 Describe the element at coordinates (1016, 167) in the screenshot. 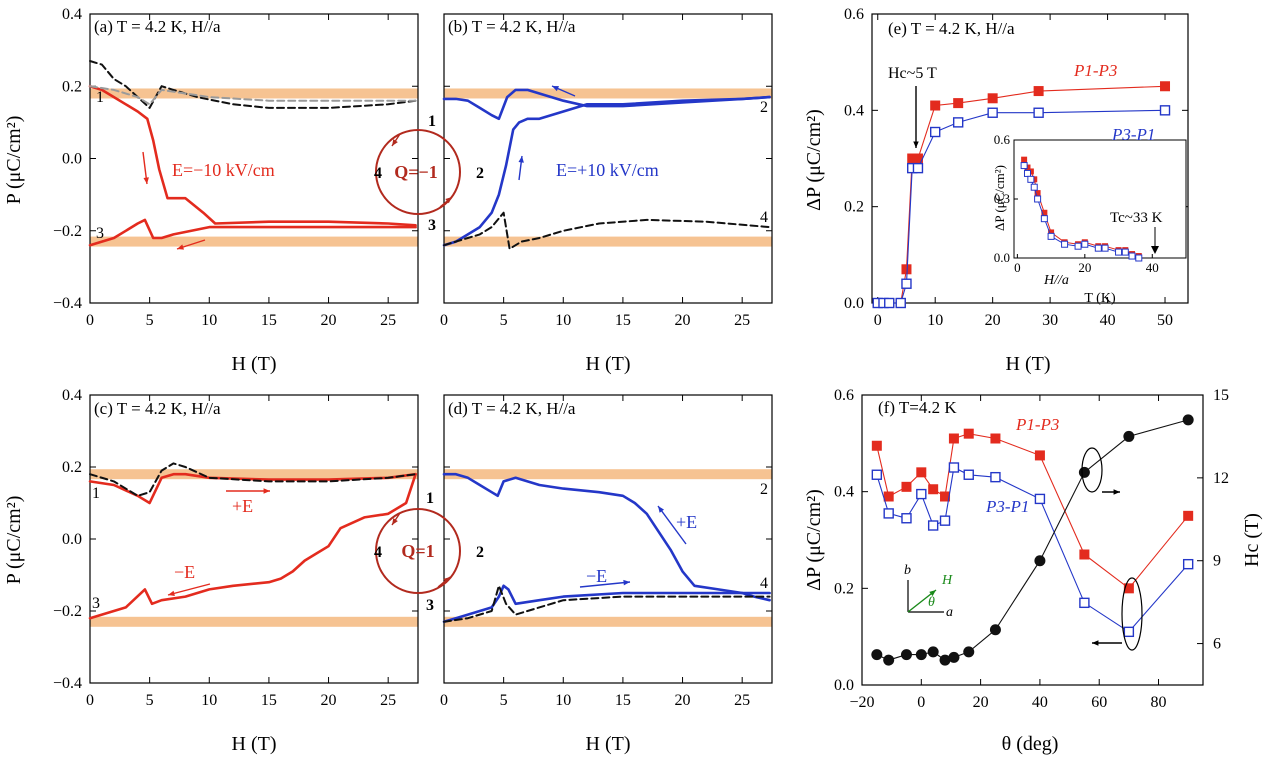

I see `panel-e: 0 10 20 30 40 50 0.0 0.2 0.4 0.6 0 20 40 0.0 0.3 0.6` at that location.